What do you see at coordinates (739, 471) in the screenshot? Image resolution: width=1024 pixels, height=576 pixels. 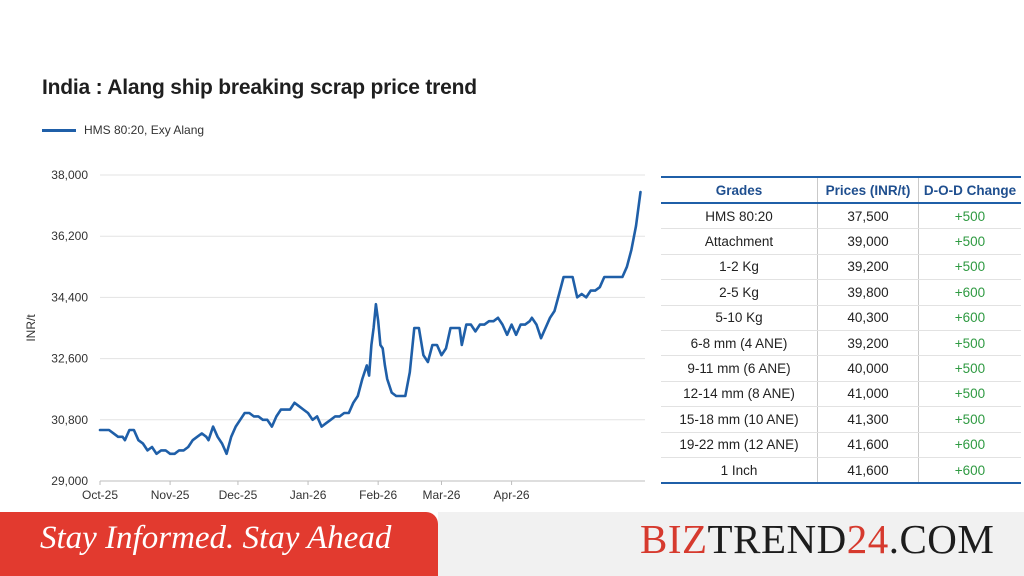 I see `grade-cell: 1 Inch` at bounding box center [739, 471].